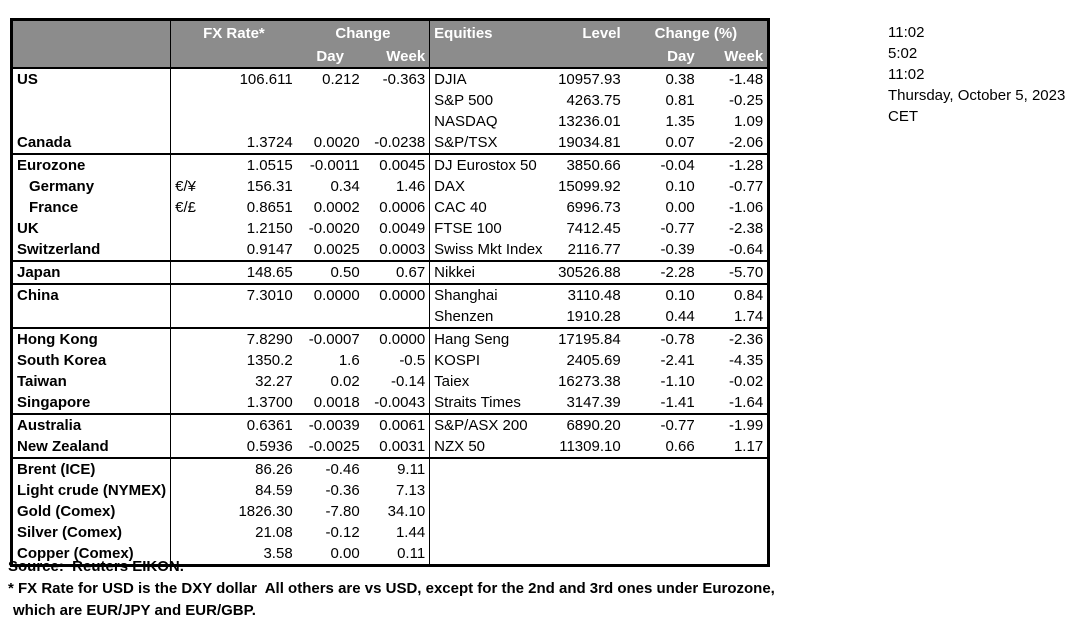 This screenshot has width=1081, height=628. Describe the element at coordinates (91, 121) in the screenshot. I see `country-cell` at that location.